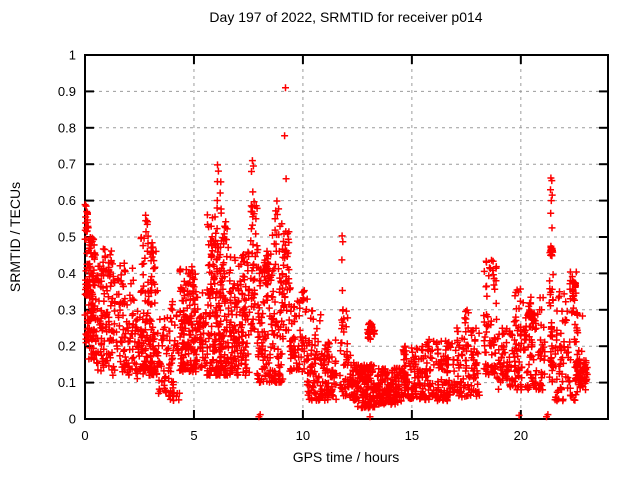 The image size is (640, 480). Describe the element at coordinates (72, 419) in the screenshot. I see `y-tick-label: 0` at that location.